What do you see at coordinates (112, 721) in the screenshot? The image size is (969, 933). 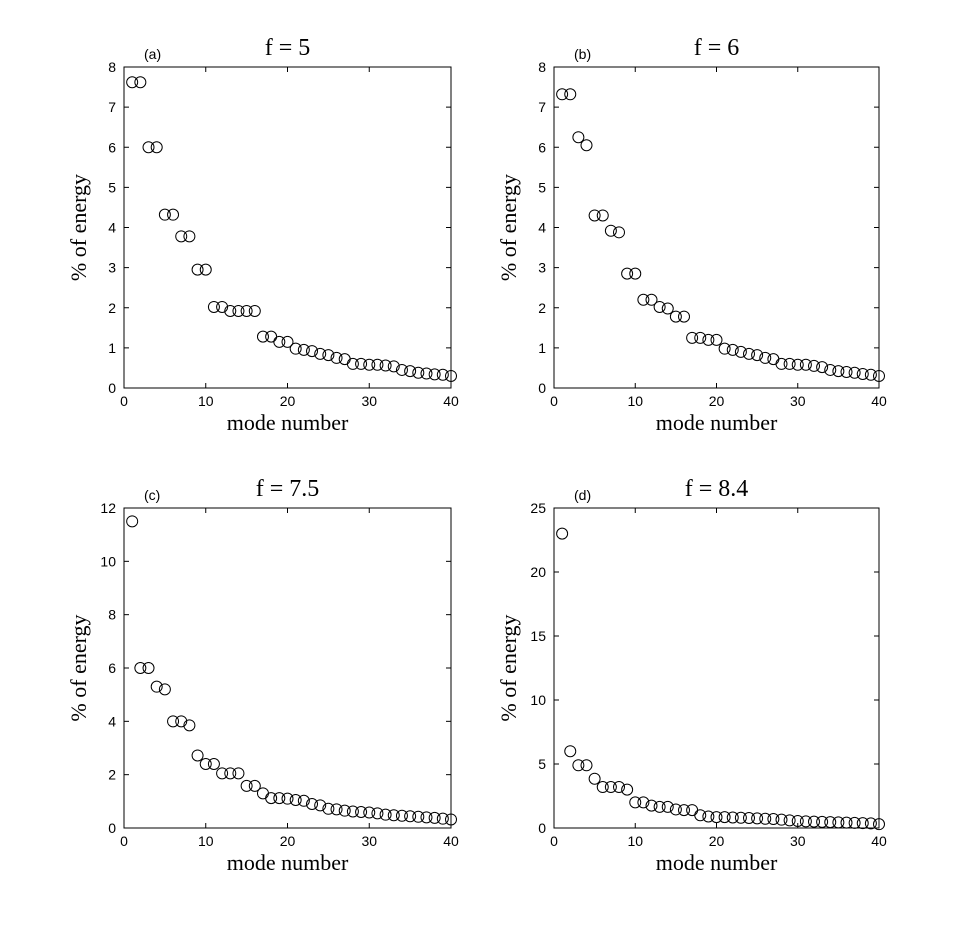 I see `y-tick-label: 4` at bounding box center [112, 721].